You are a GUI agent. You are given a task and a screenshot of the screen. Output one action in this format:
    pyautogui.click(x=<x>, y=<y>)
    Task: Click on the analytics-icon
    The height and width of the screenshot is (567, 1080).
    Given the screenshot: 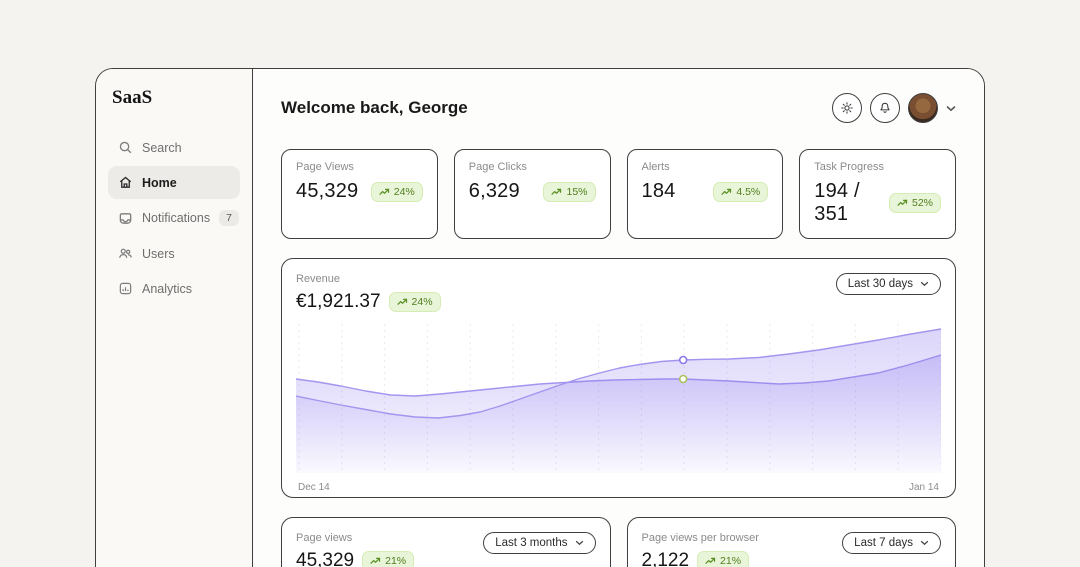 What is the action you would take?
    pyautogui.click(x=125, y=288)
    